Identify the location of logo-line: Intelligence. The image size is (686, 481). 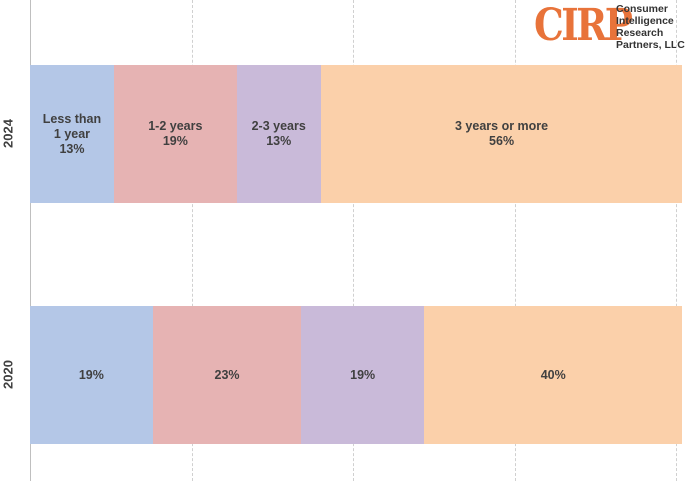
(645, 21).